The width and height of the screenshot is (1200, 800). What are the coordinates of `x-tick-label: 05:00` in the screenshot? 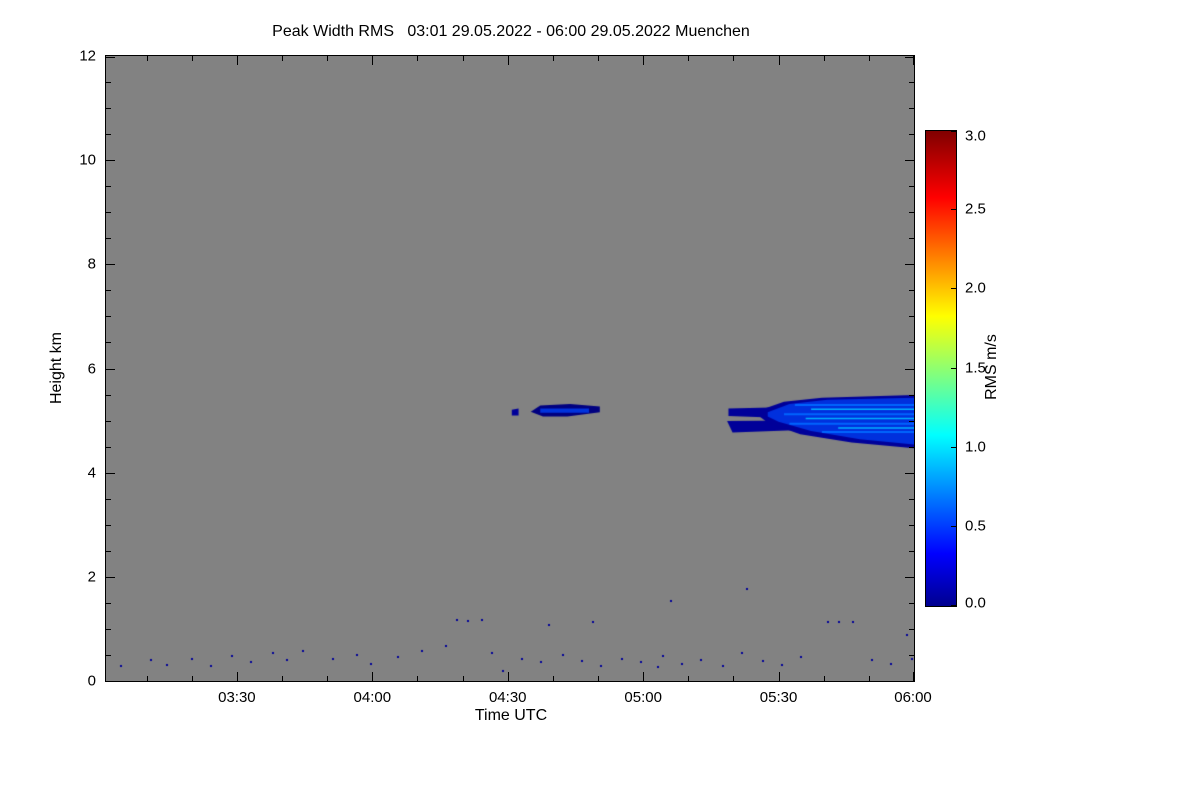 It's located at (643, 697).